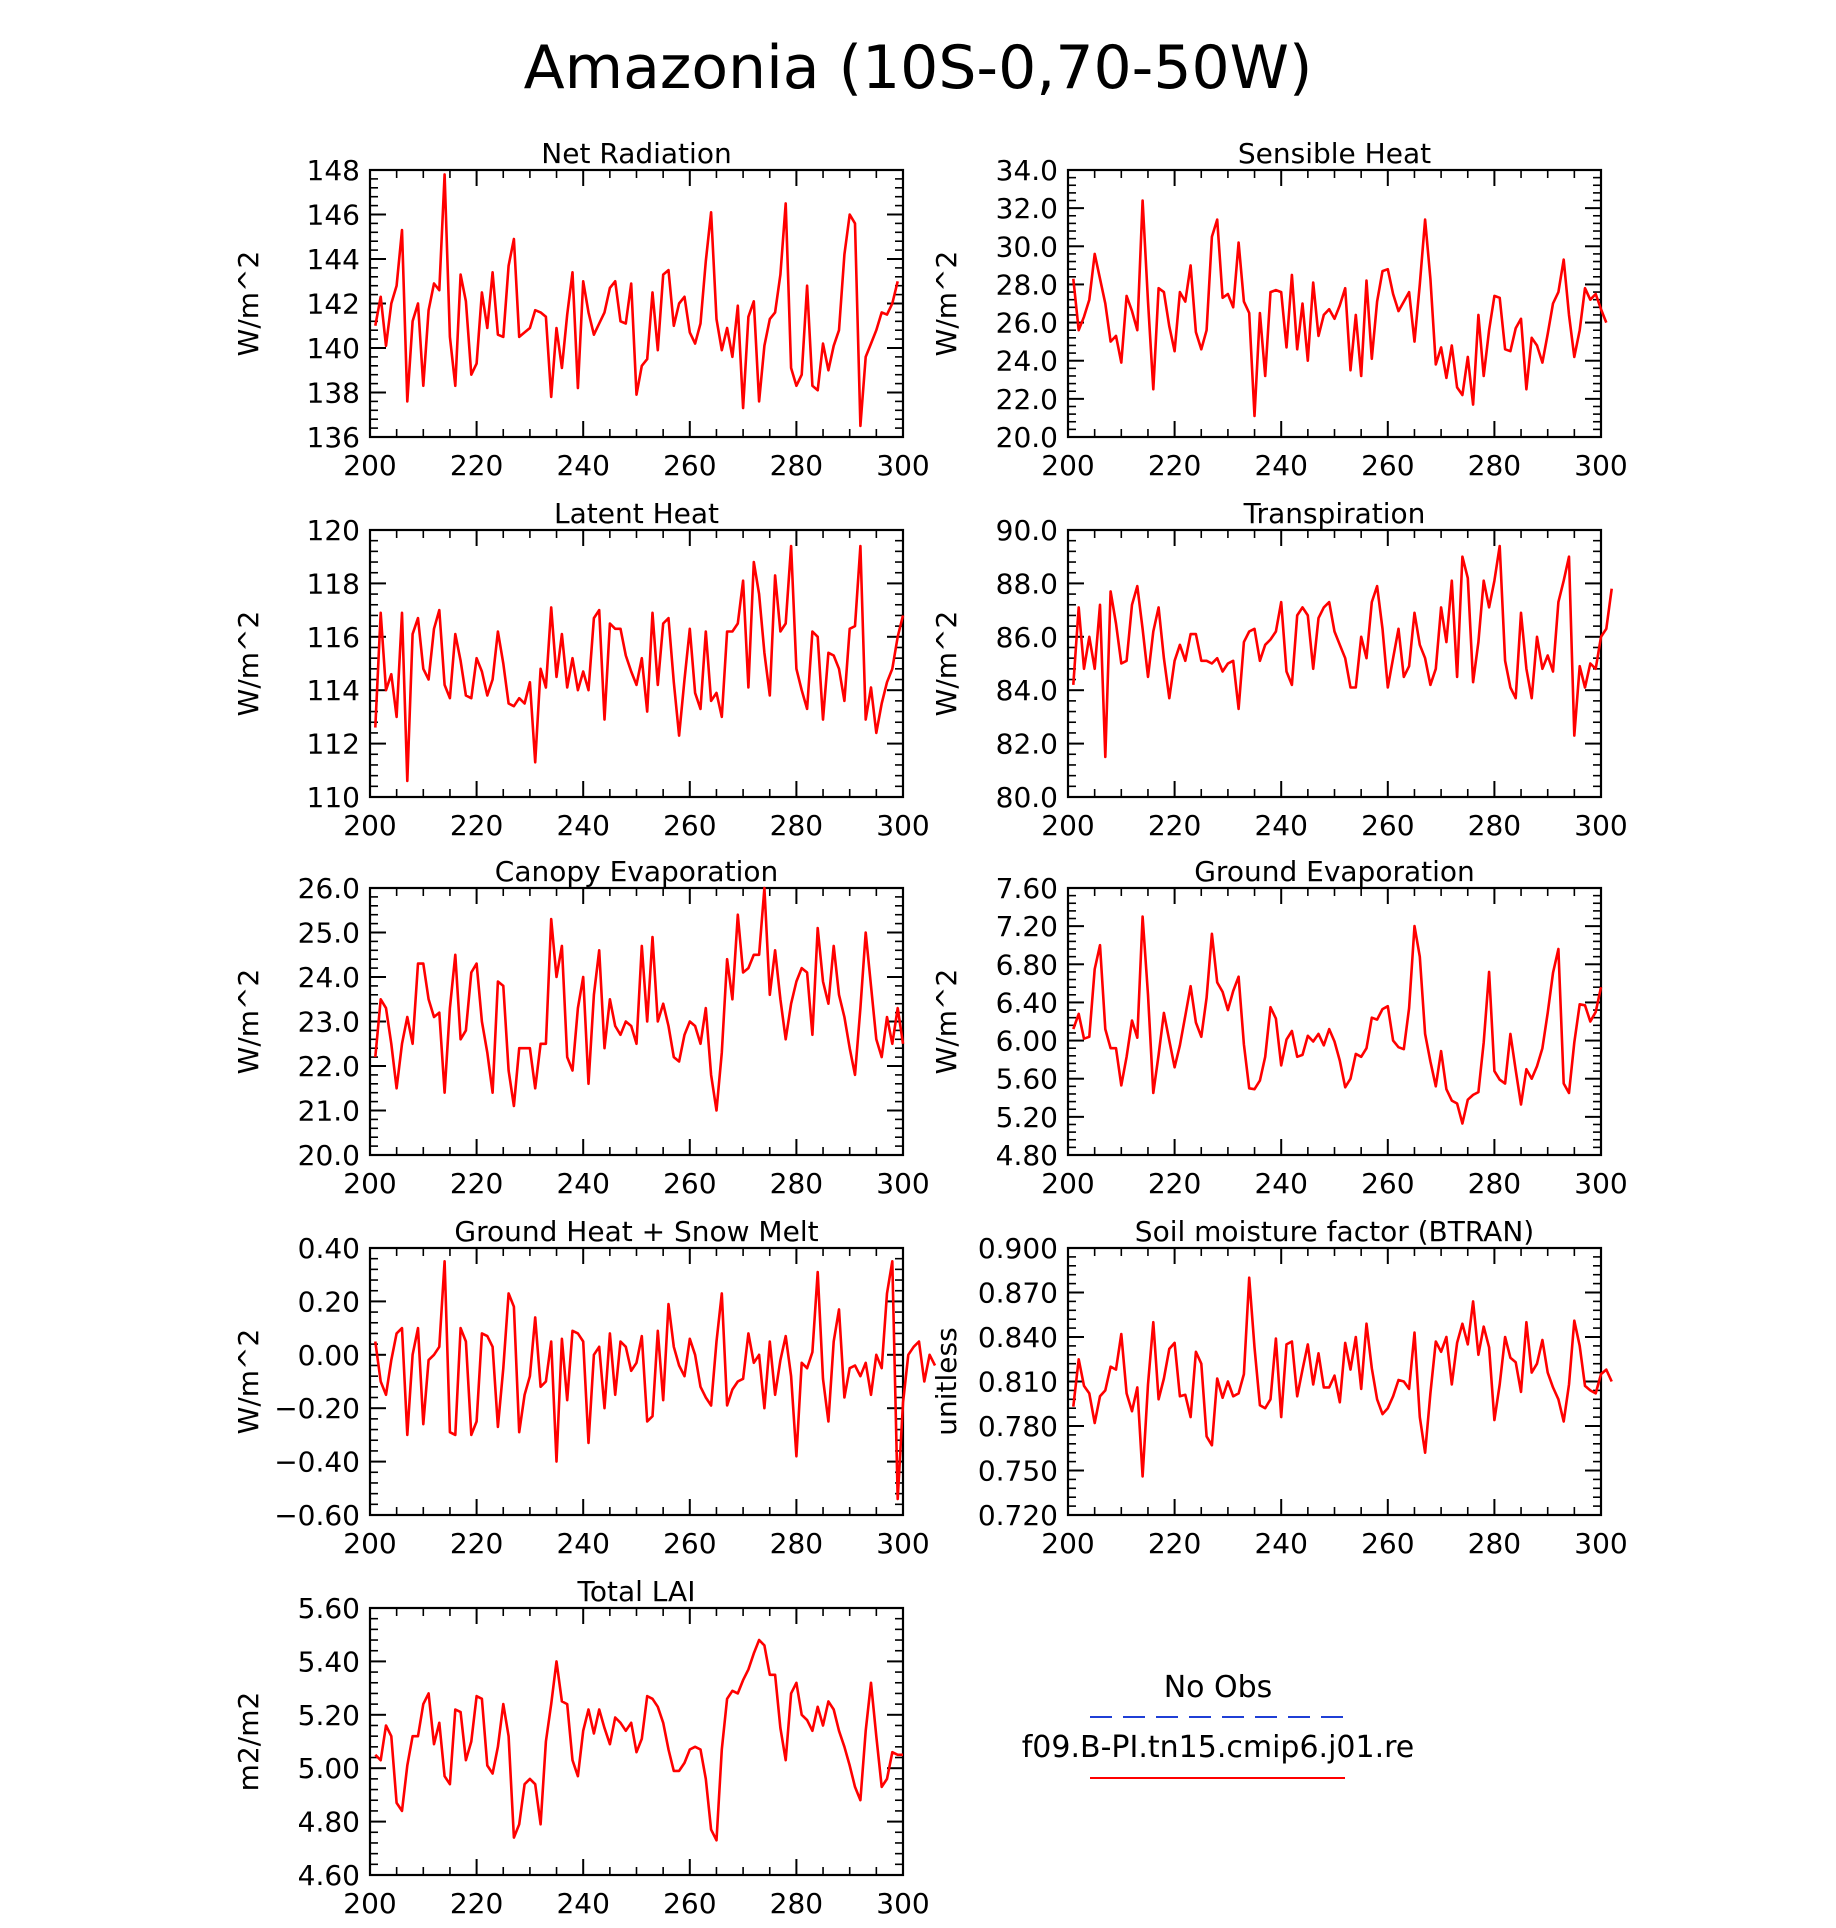 The height and width of the screenshot is (1928, 1836). What do you see at coordinates (333, 797) in the screenshot?
I see `y-tick-label: 110` at bounding box center [333, 797].